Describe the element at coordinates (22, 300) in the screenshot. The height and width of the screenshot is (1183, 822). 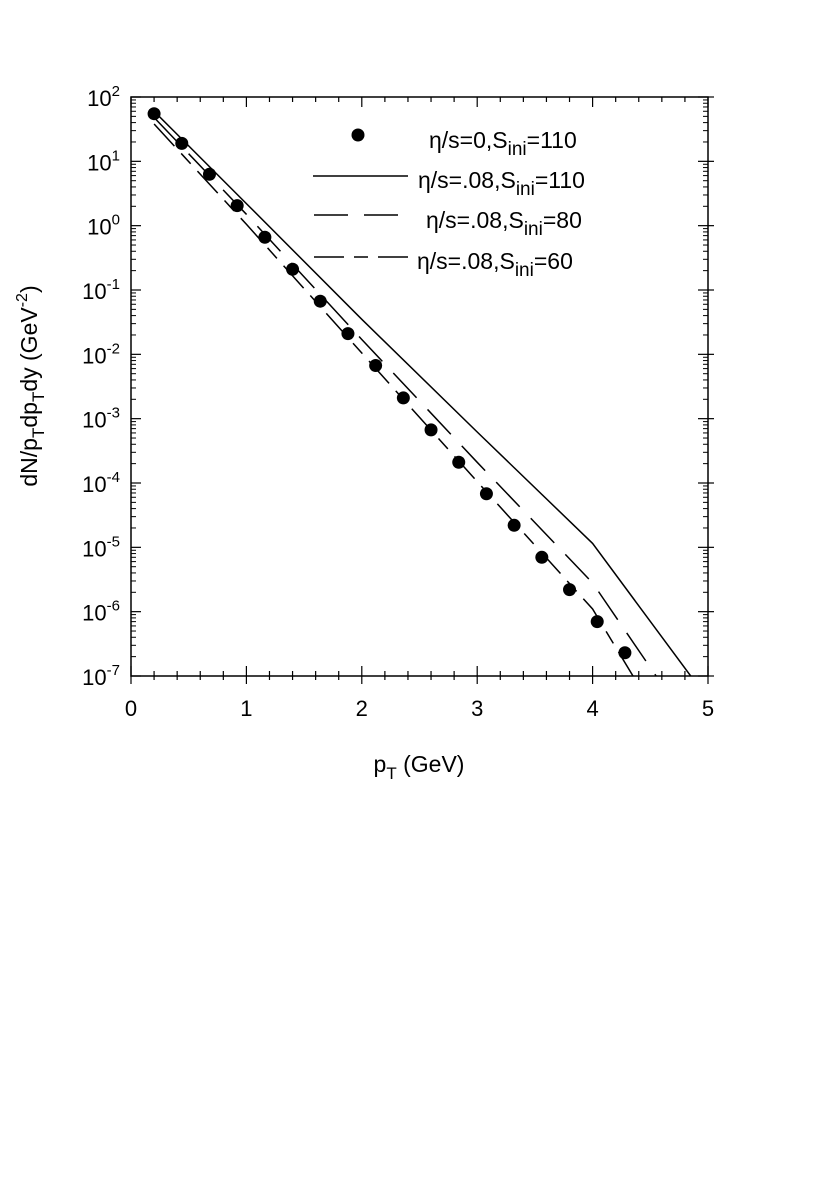
I see `y-axis-label-sup: -2` at that location.